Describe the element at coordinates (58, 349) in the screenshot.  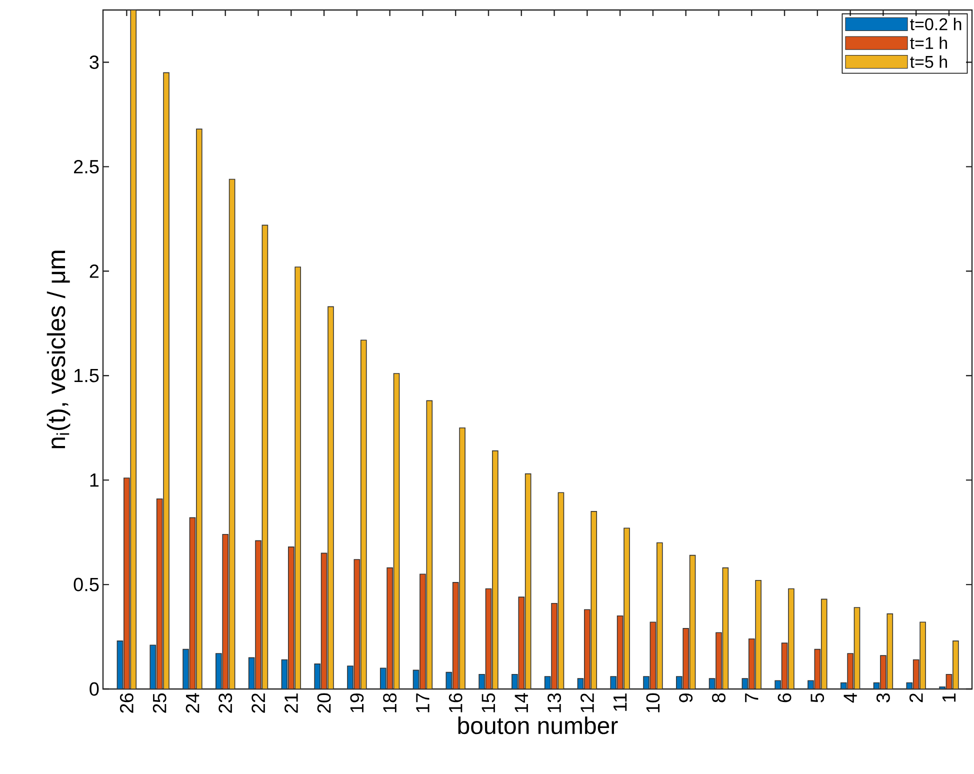
I see `y-axis-title: n$_{i}$(t), vesicles / μm` at that location.